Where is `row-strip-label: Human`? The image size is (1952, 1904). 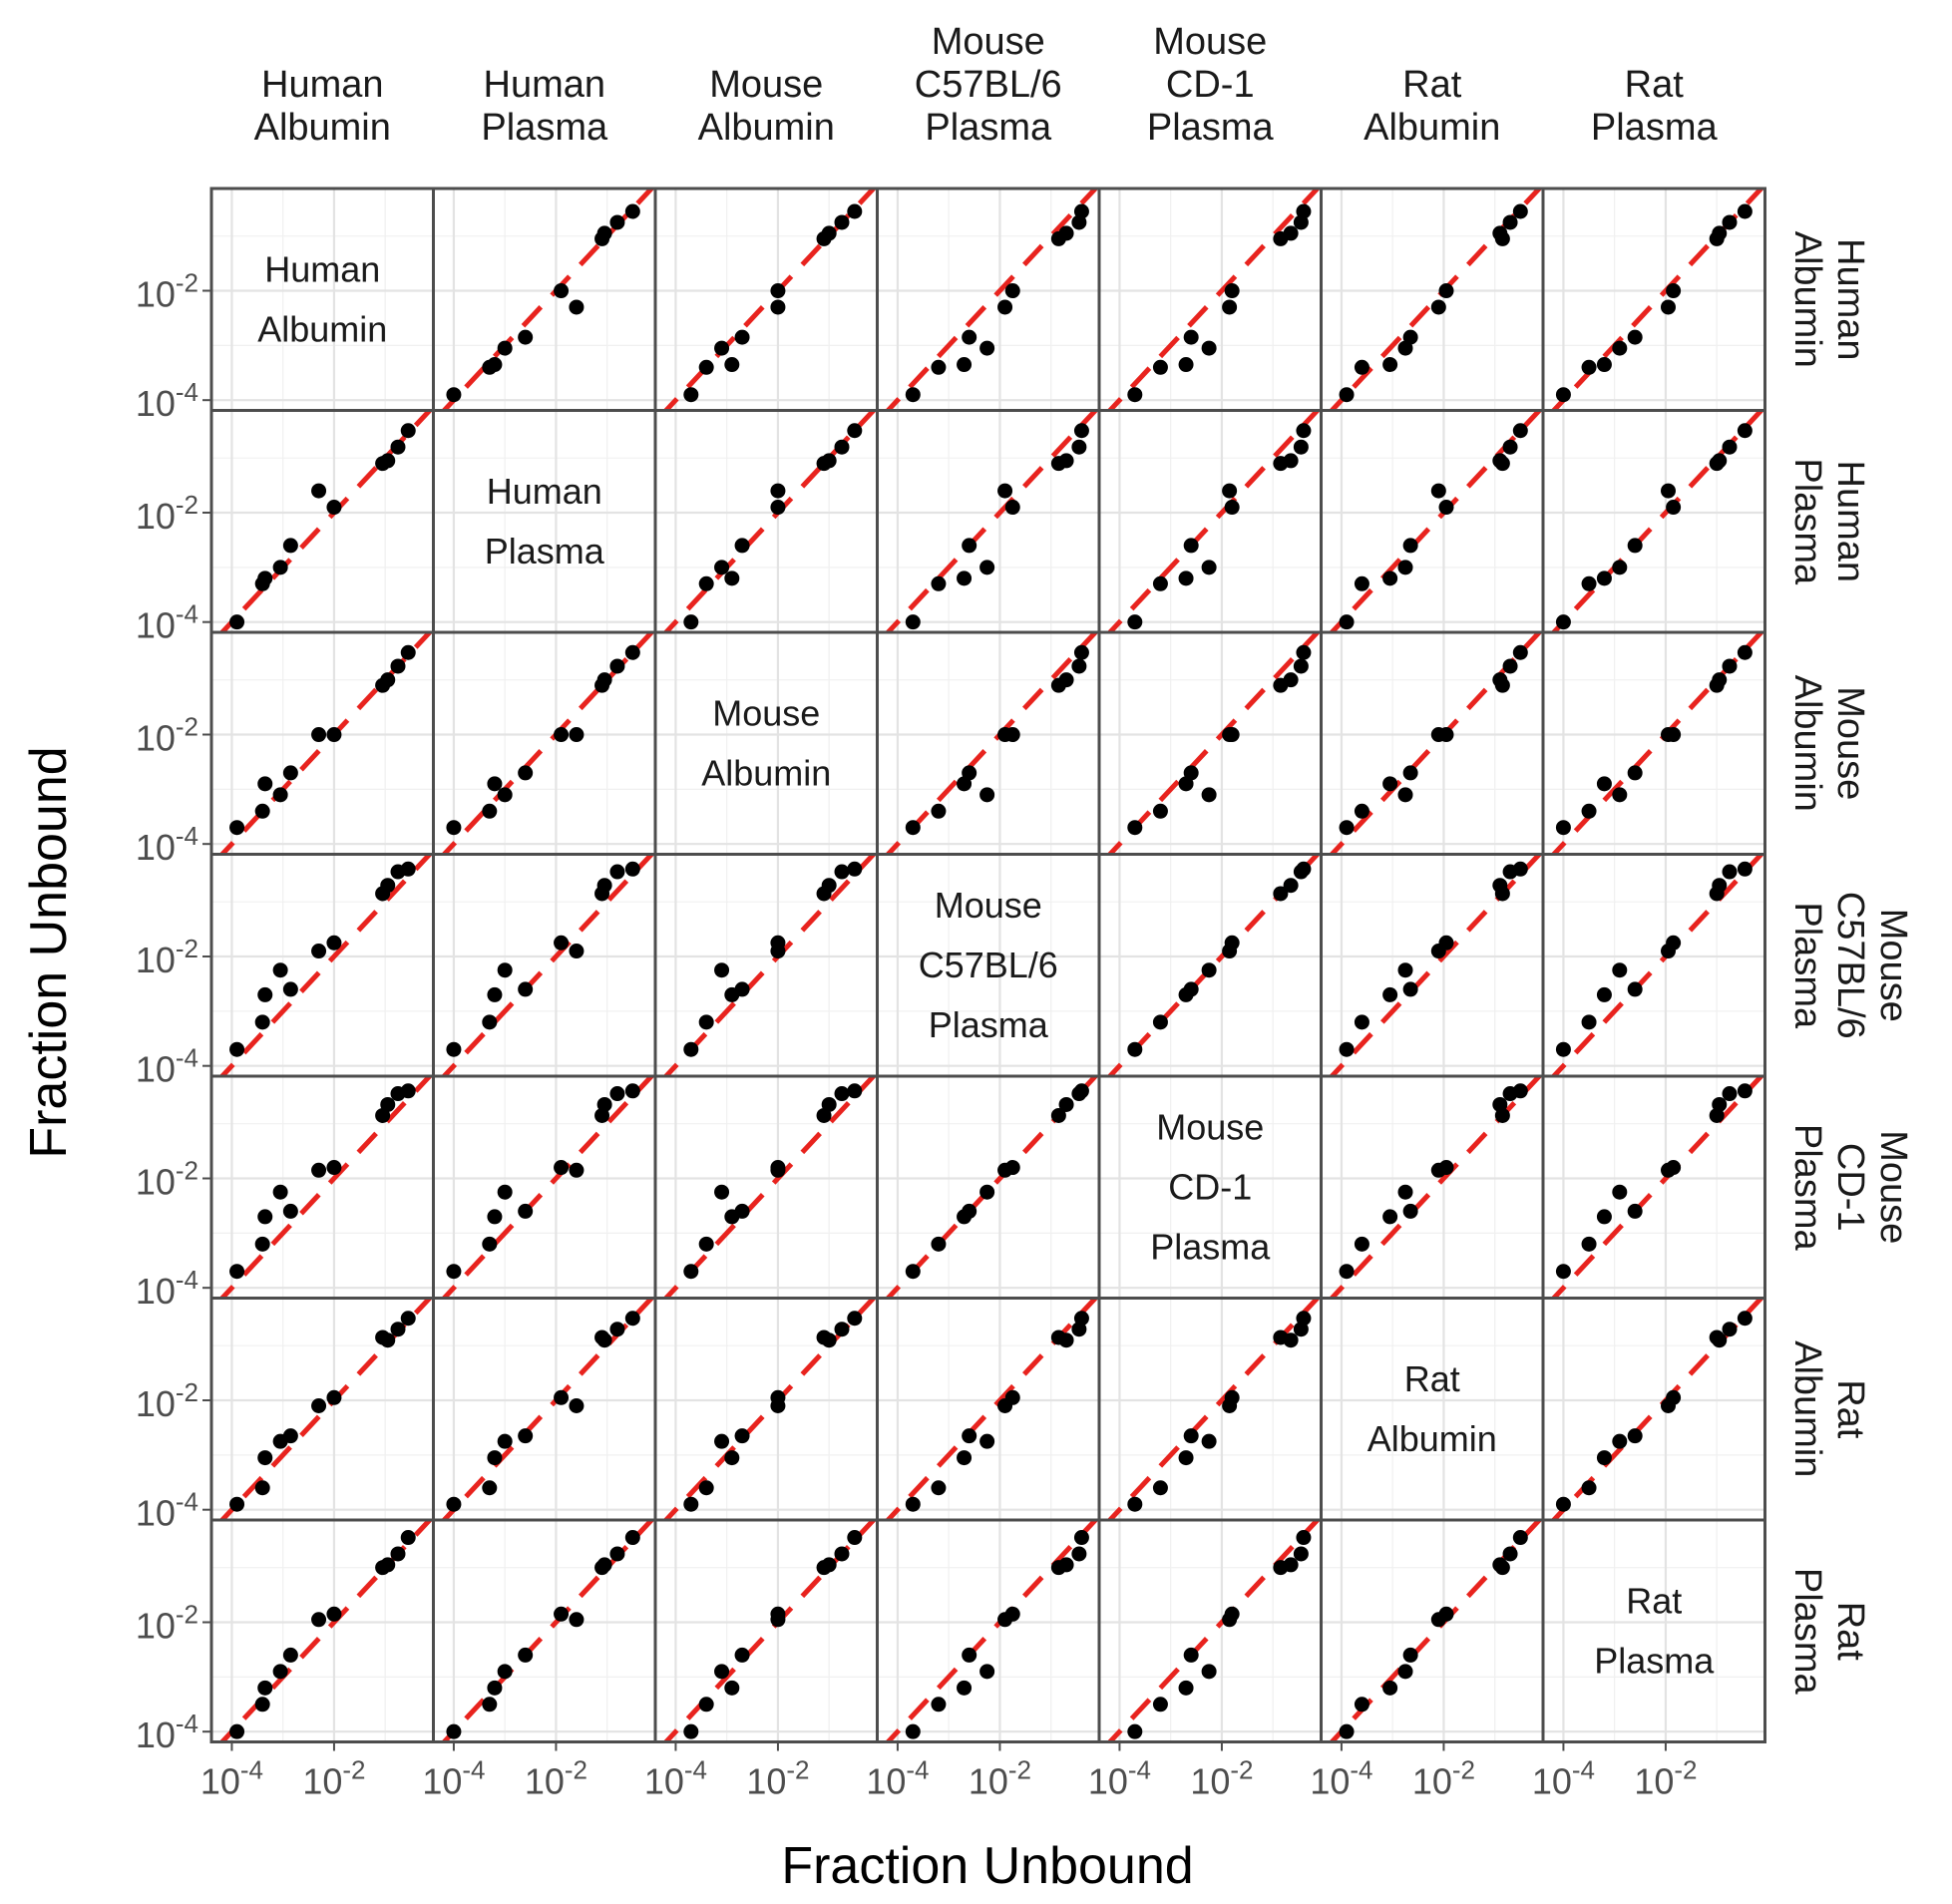
row-strip-label: Human is located at coordinates (1850, 522).